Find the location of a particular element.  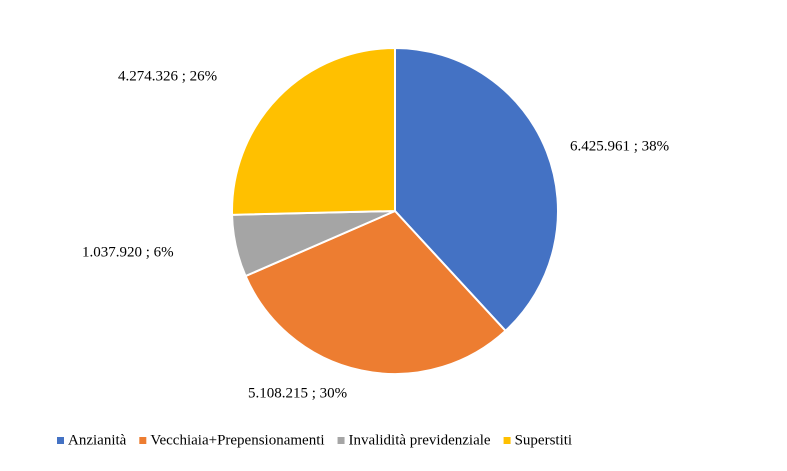

data-label: 6.425.961 ; 38% is located at coordinates (619, 146).